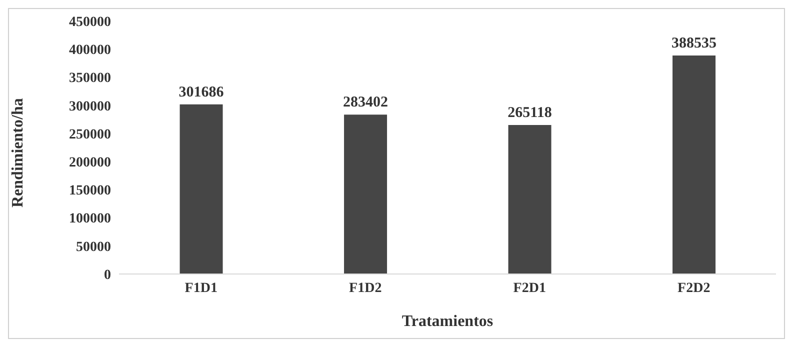 The width and height of the screenshot is (791, 345). I want to click on data-label: 388535, so click(694, 44).